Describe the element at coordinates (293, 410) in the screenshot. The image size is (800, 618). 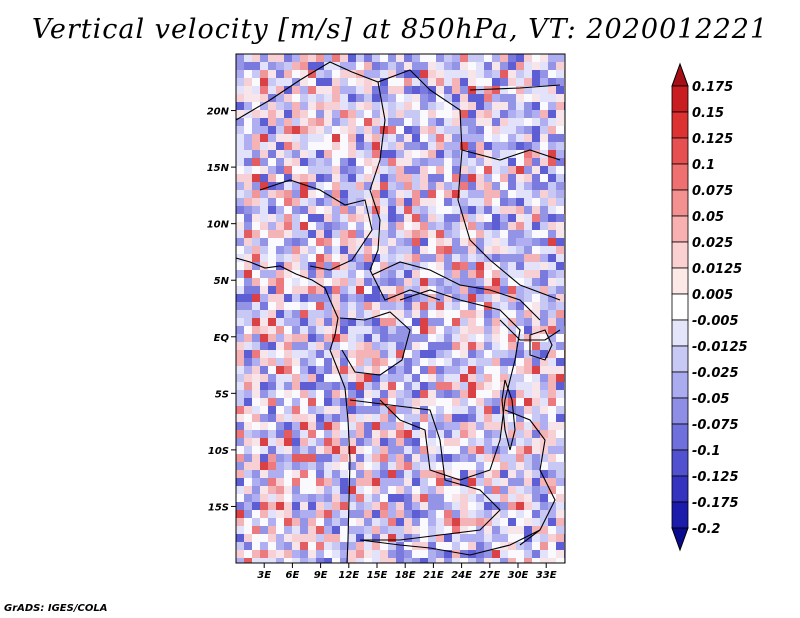
I see `coastline-west` at that location.